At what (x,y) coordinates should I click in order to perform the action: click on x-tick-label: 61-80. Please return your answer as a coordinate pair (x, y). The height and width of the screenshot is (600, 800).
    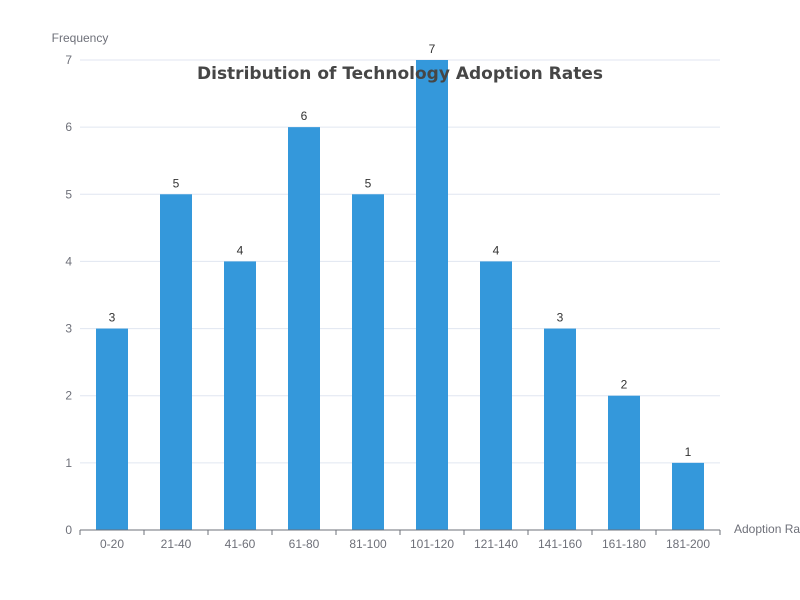
    Looking at the image, I should click on (304, 544).